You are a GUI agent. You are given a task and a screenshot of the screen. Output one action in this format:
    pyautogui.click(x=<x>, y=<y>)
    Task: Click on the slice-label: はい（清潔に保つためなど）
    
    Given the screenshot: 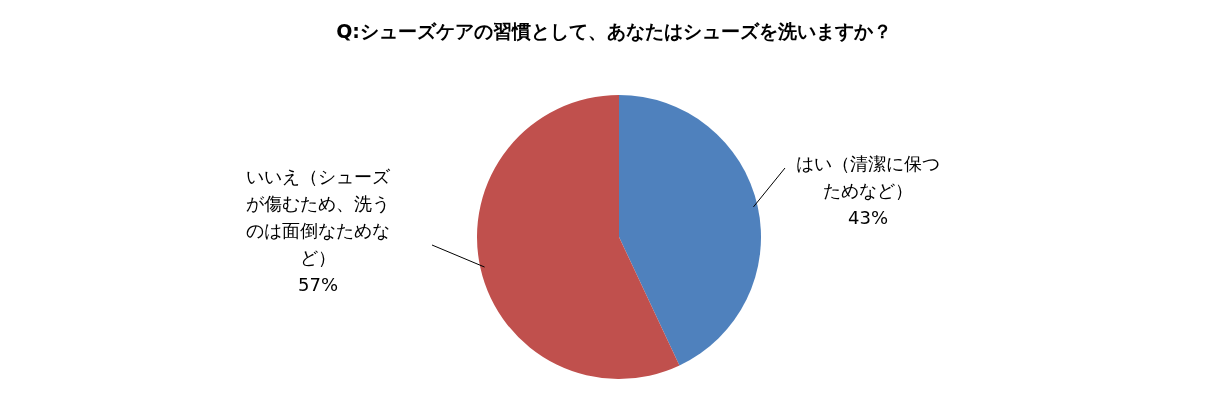 What is the action you would take?
    pyautogui.click(x=868, y=177)
    